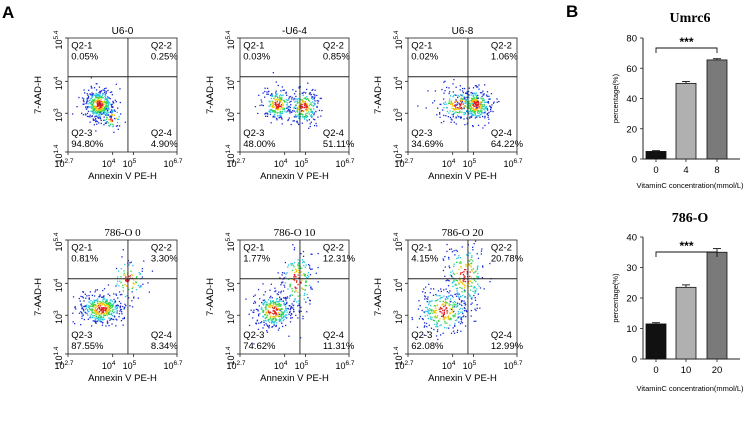 This screenshot has width=753, height=443. I want to click on quadrant-value: 0.02%, so click(424, 56).